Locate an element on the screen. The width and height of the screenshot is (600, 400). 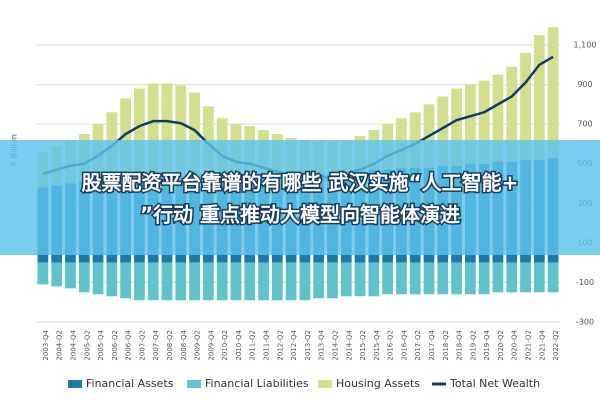
x-tick-label: 2012-Q2 is located at coordinates (280, 345).